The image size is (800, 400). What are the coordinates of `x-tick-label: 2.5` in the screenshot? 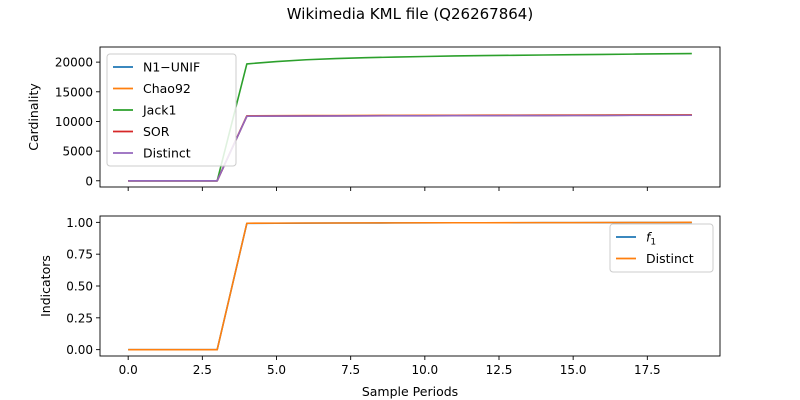 It's located at (202, 370).